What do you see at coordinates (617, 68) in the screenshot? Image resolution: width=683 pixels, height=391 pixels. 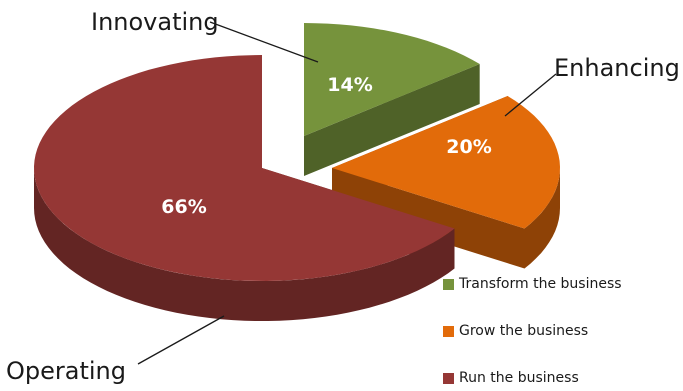 I see `callout-enhancing: Enhancing` at bounding box center [617, 68].